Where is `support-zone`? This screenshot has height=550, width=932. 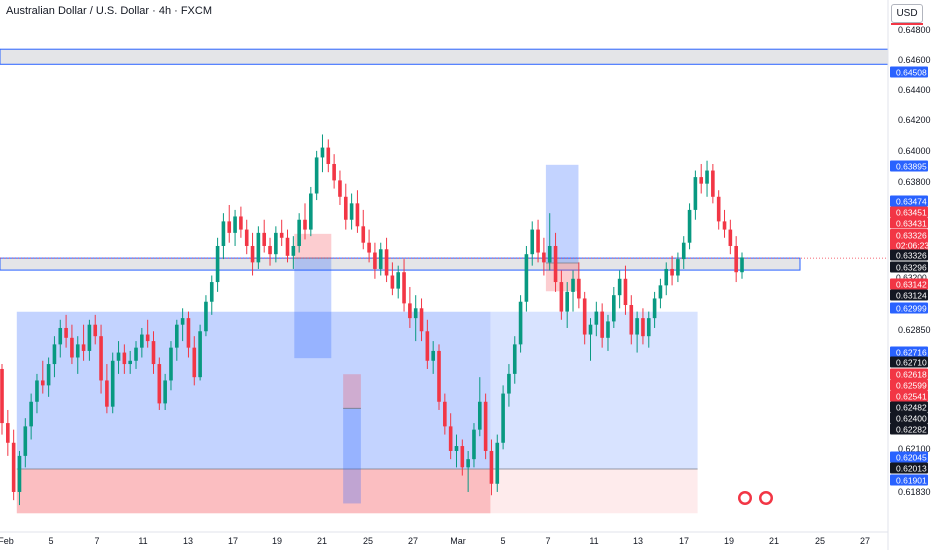 support-zone is located at coordinates (400, 264).